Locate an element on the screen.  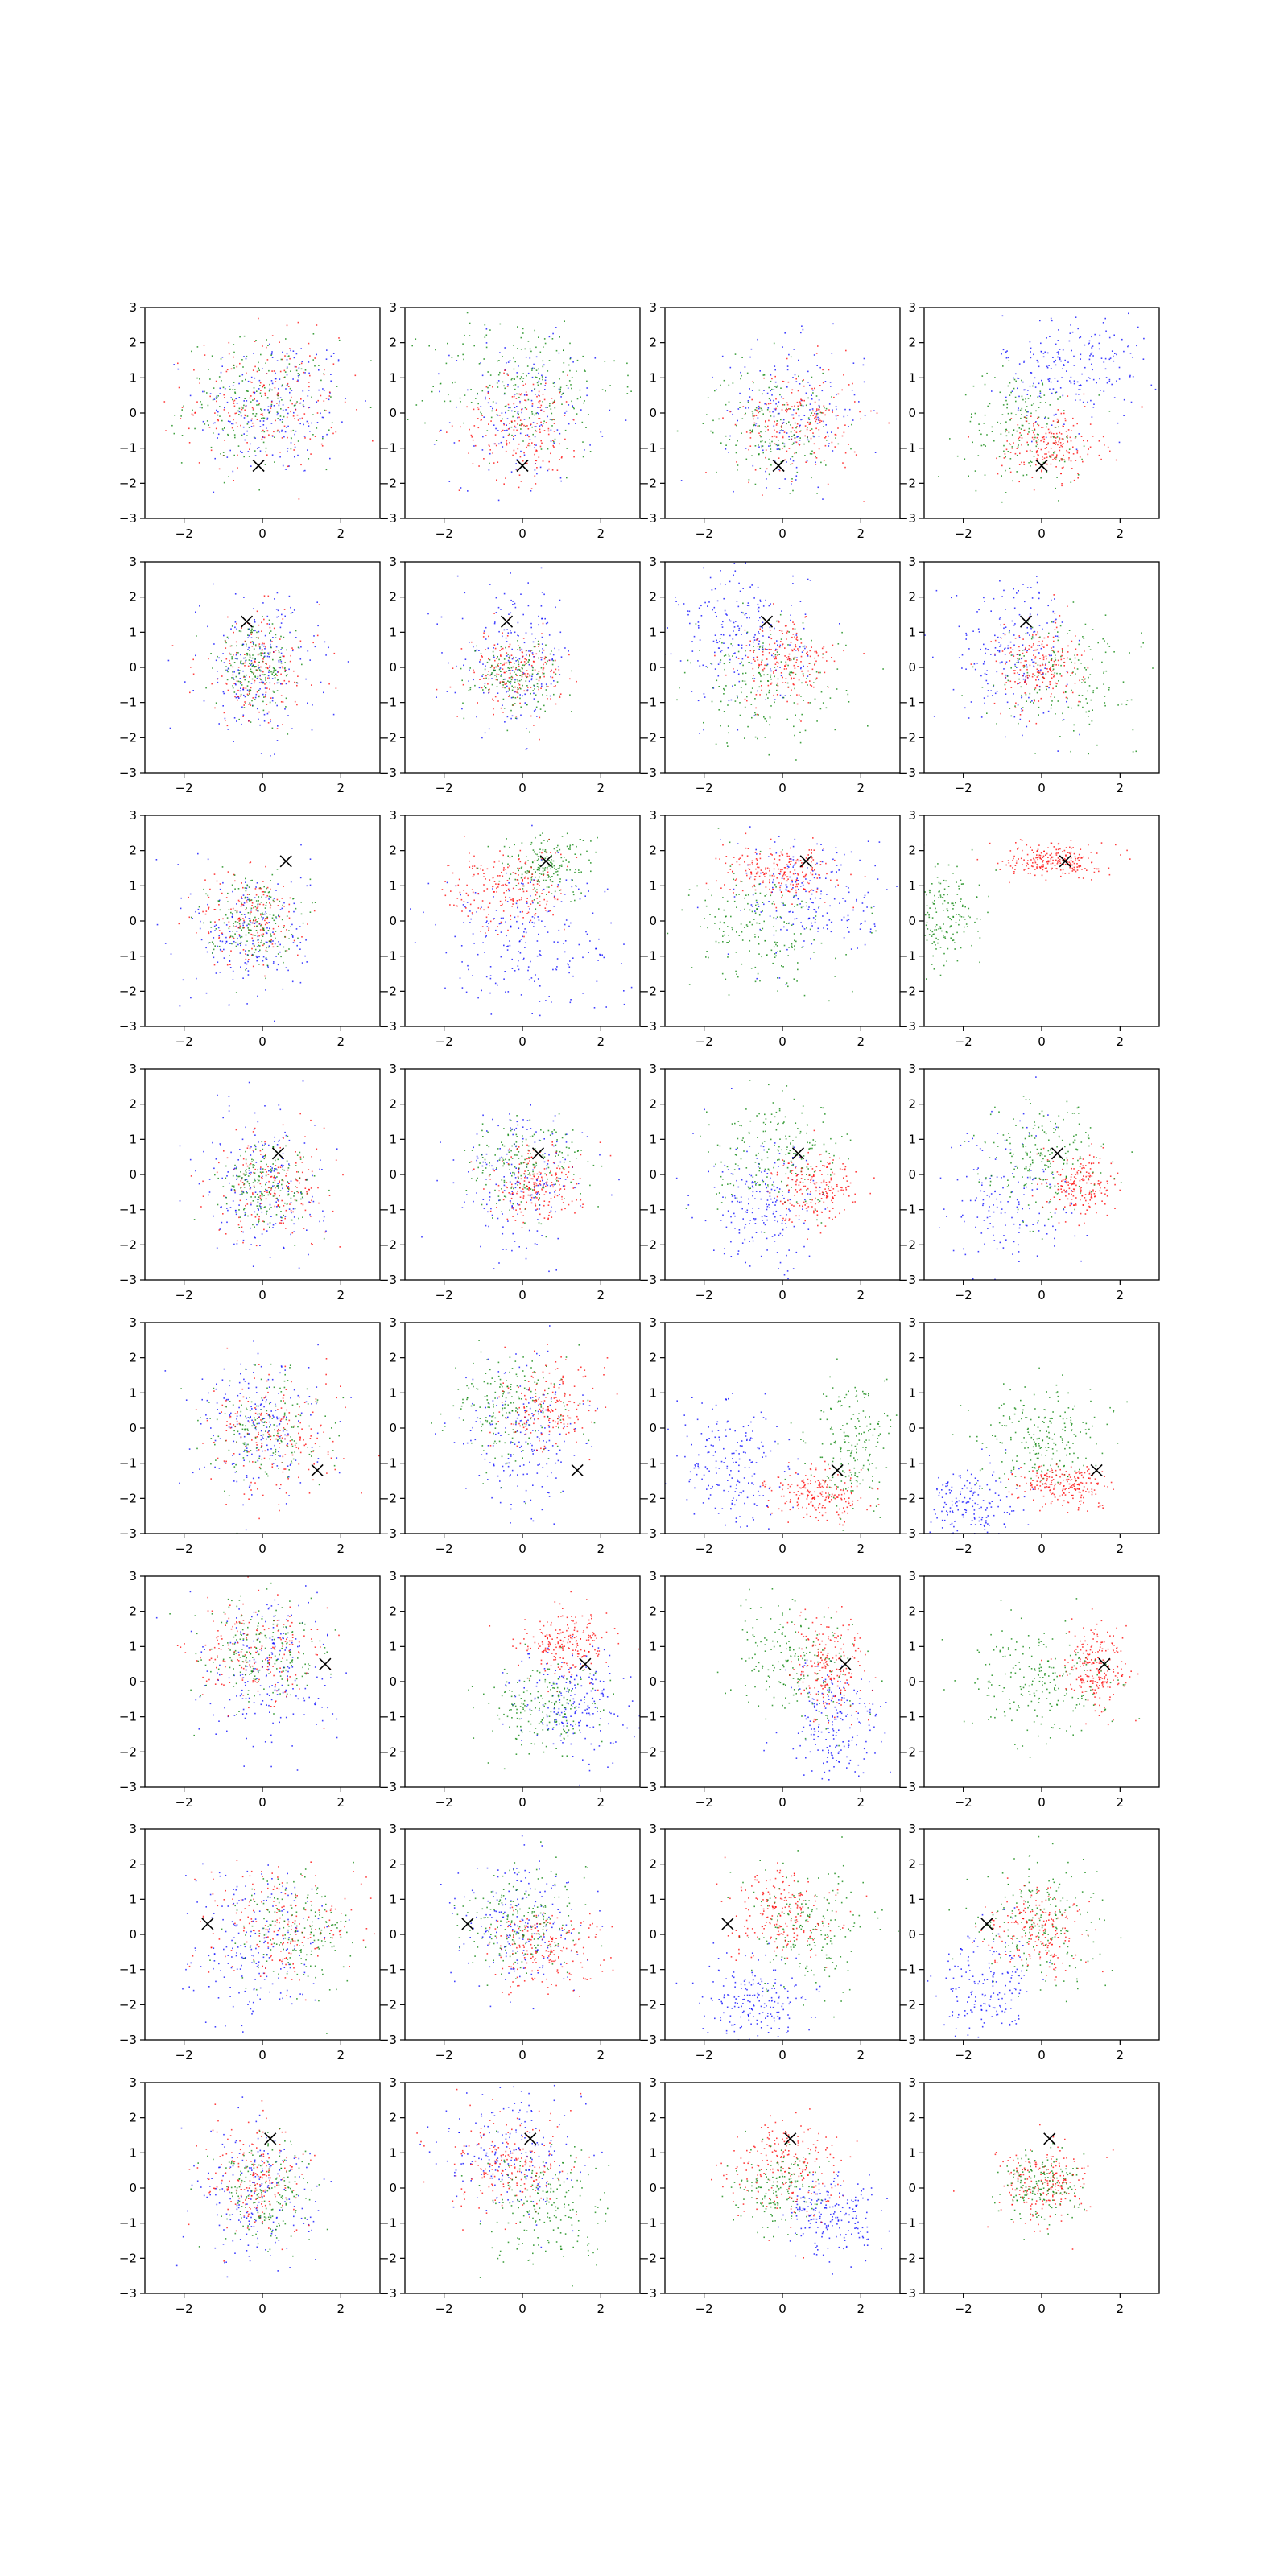
y-tick-label: 3 is located at coordinates (653, 307).